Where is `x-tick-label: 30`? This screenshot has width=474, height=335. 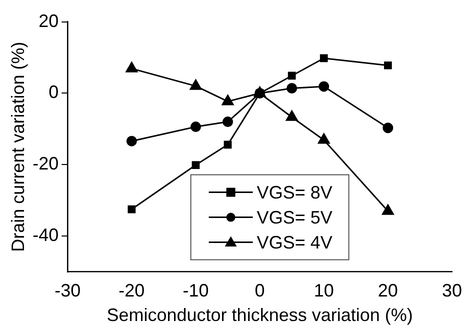 x-tick-label: 30 is located at coordinates (452, 290).